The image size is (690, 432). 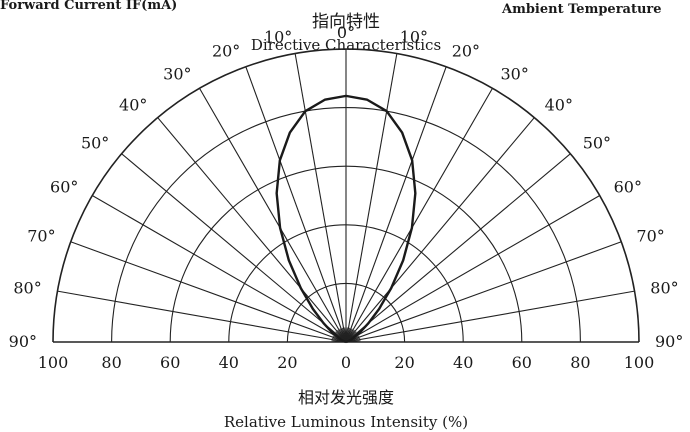 What do you see at coordinates (346, 32) in the screenshot?
I see `angle-label: 0°` at bounding box center [346, 32].